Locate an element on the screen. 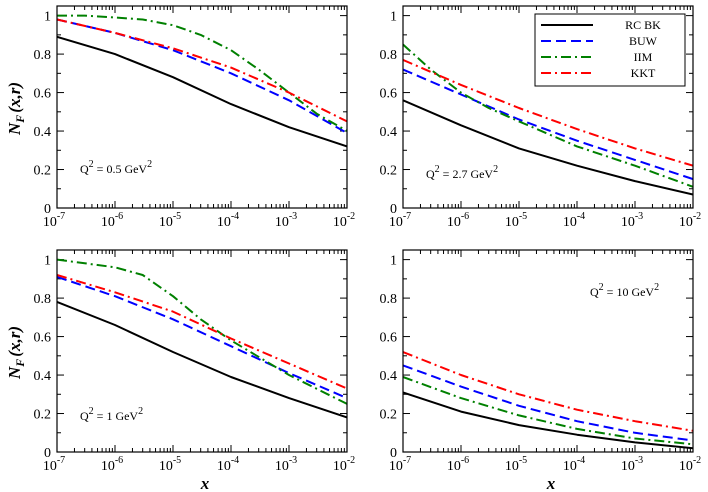 This screenshot has height=492, width=708. q2-annotation: Q2 = 0.5 GeV2 is located at coordinates (116, 167).